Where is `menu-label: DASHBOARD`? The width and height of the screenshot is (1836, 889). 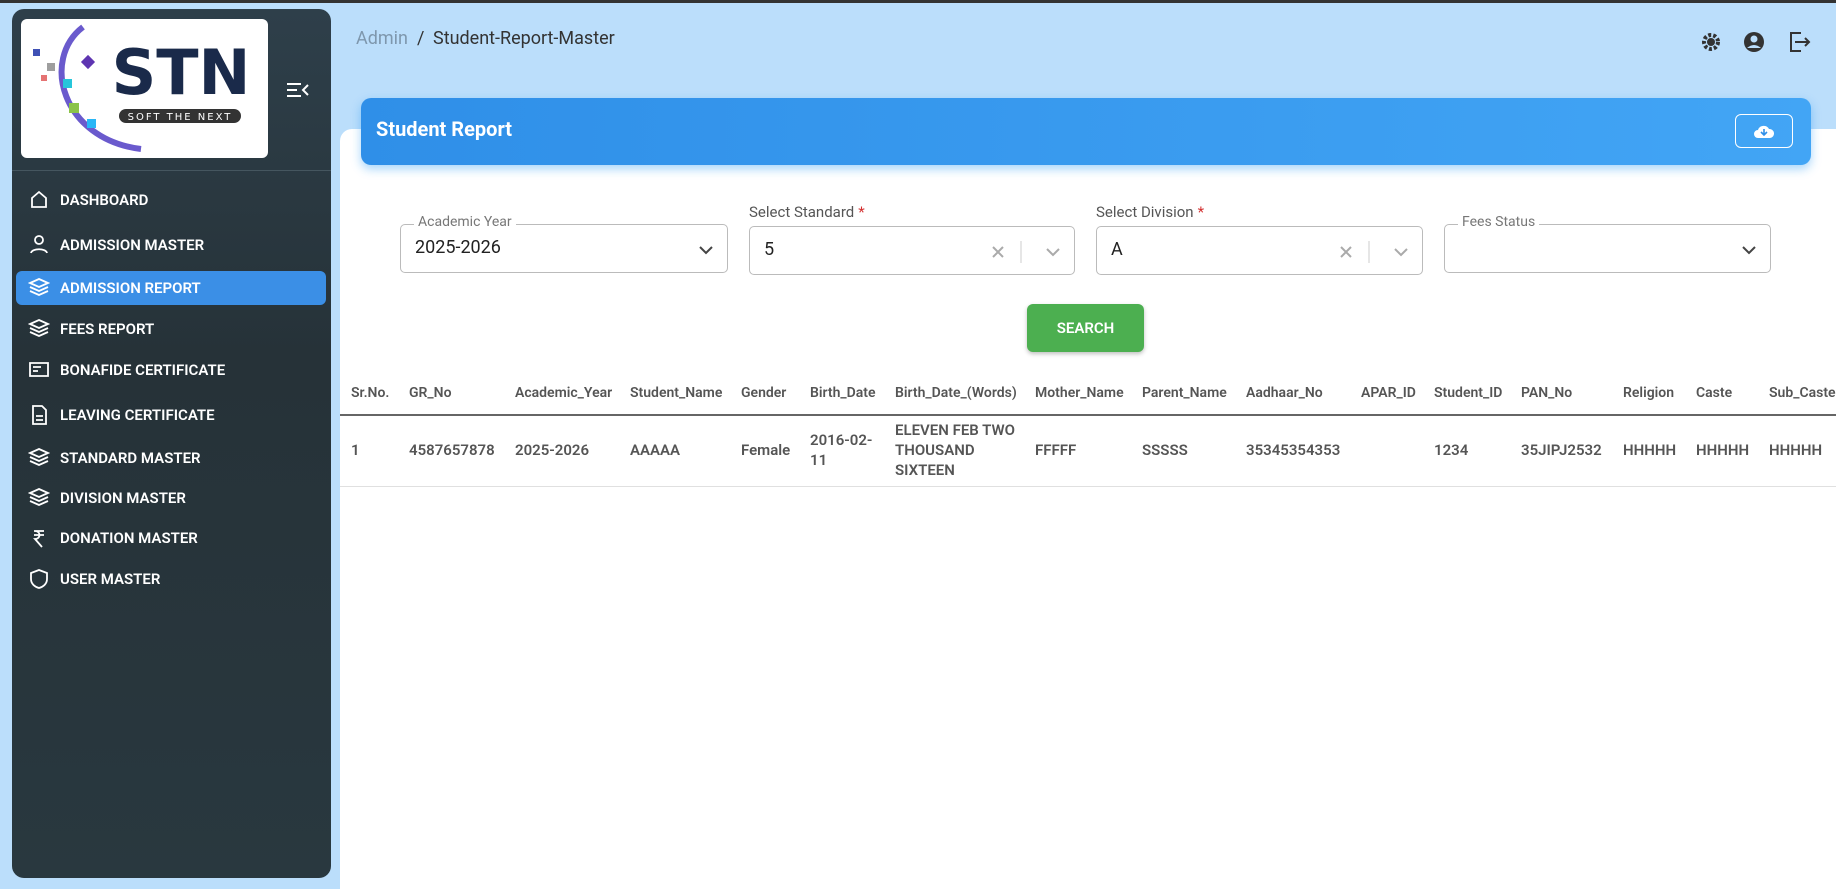 menu-label: DASHBOARD is located at coordinates (104, 200).